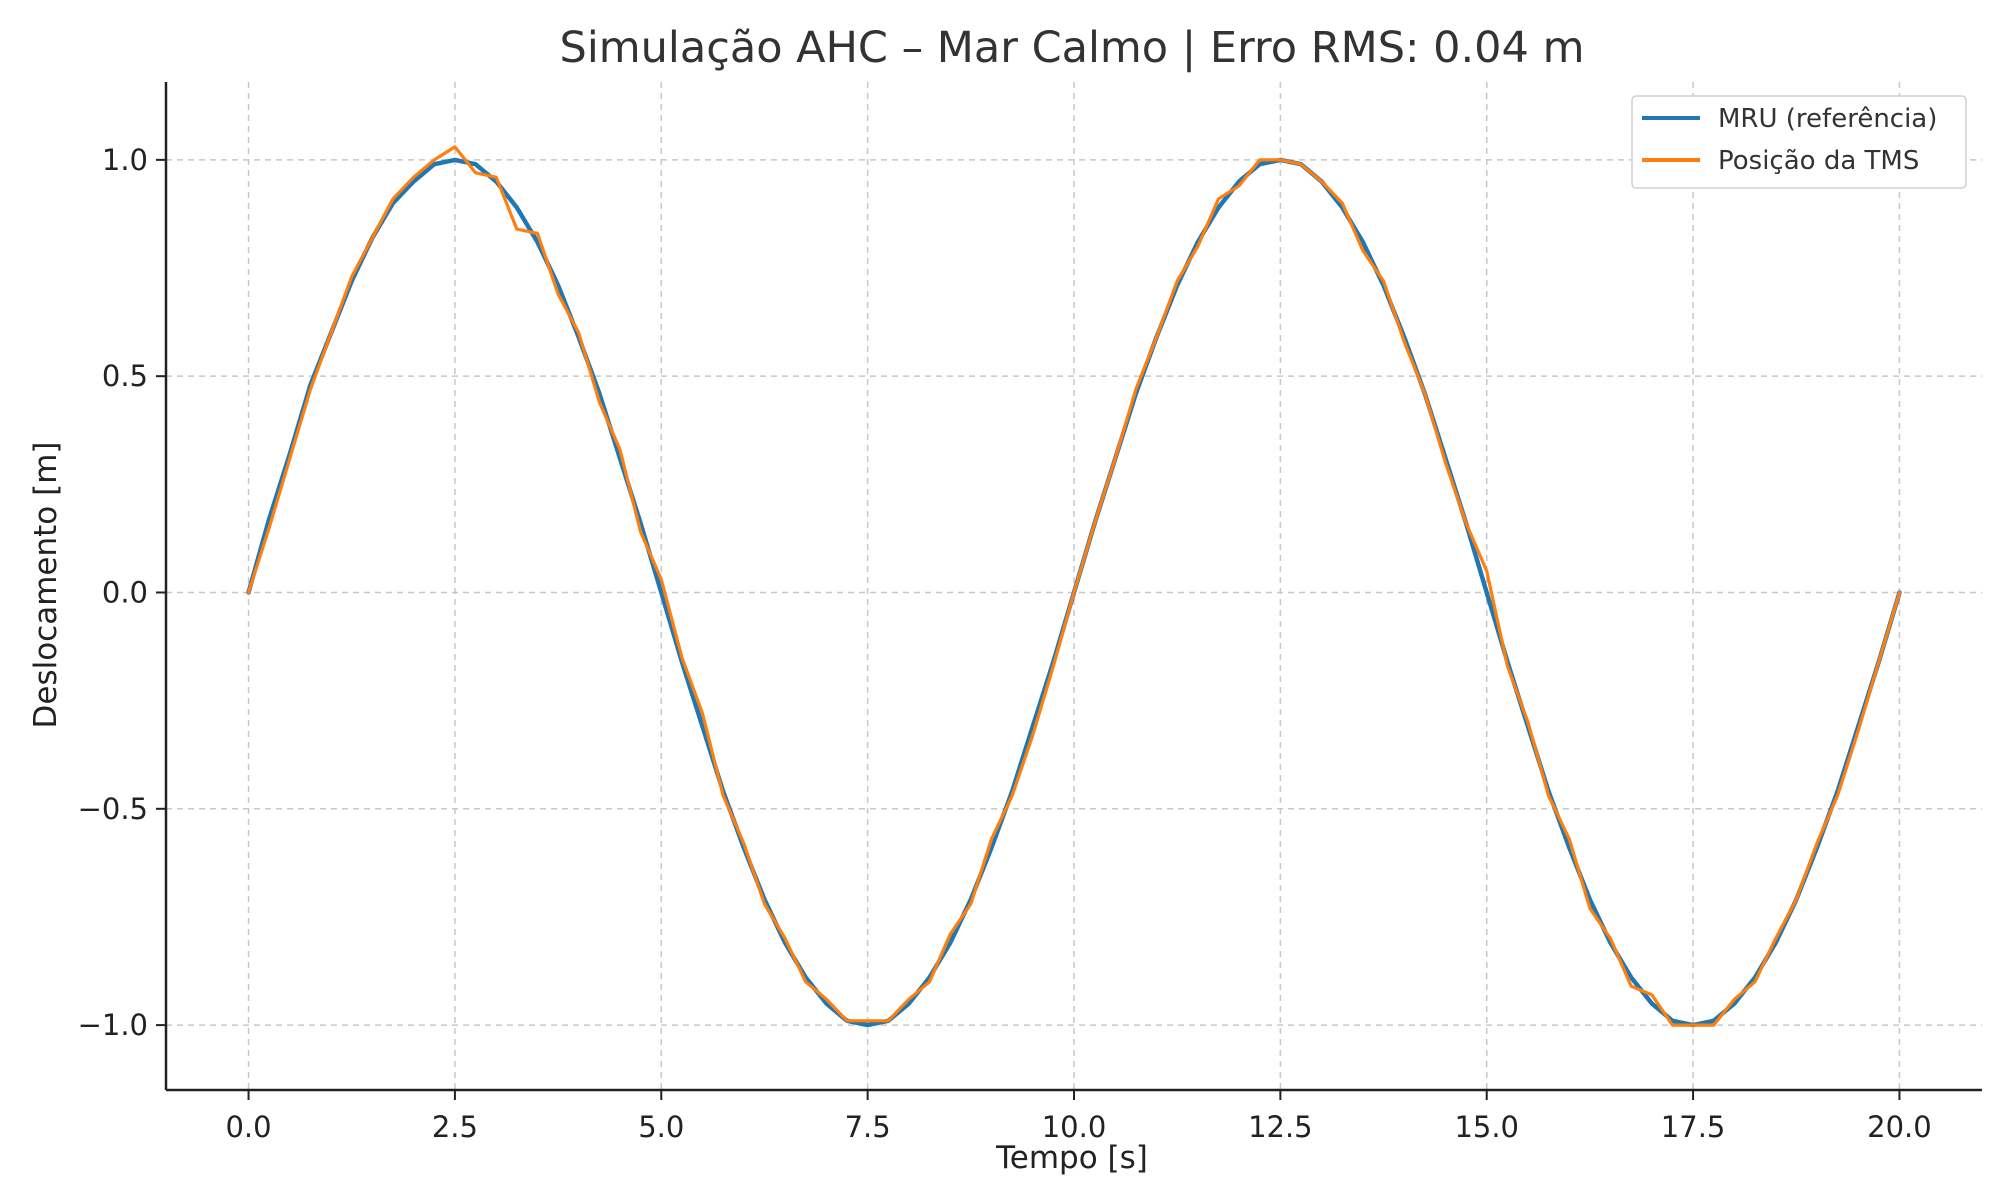 The height and width of the screenshot is (1200, 2000). I want to click on legend: MRU (referência) Posição da TMS, so click(1799, 142).